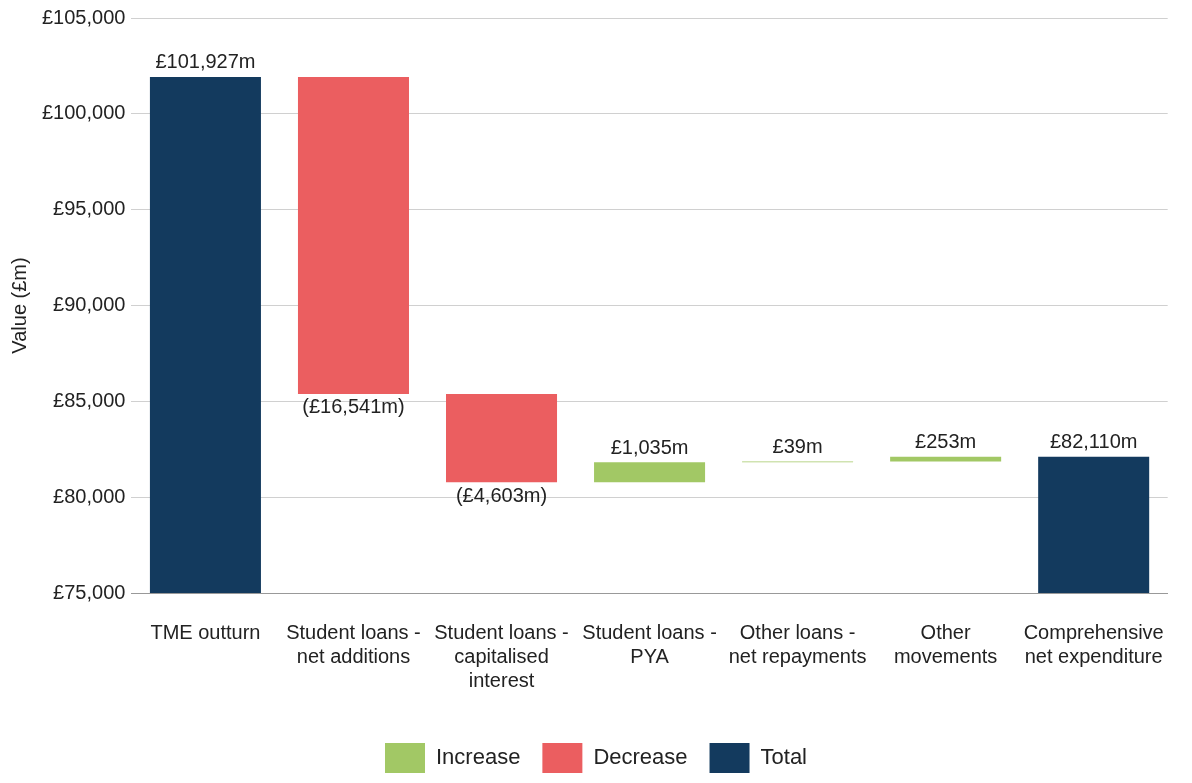 This screenshot has height=783, width=1192. What do you see at coordinates (797, 643) in the screenshot?
I see `x-tick-label: Other loans - net repayments` at bounding box center [797, 643].